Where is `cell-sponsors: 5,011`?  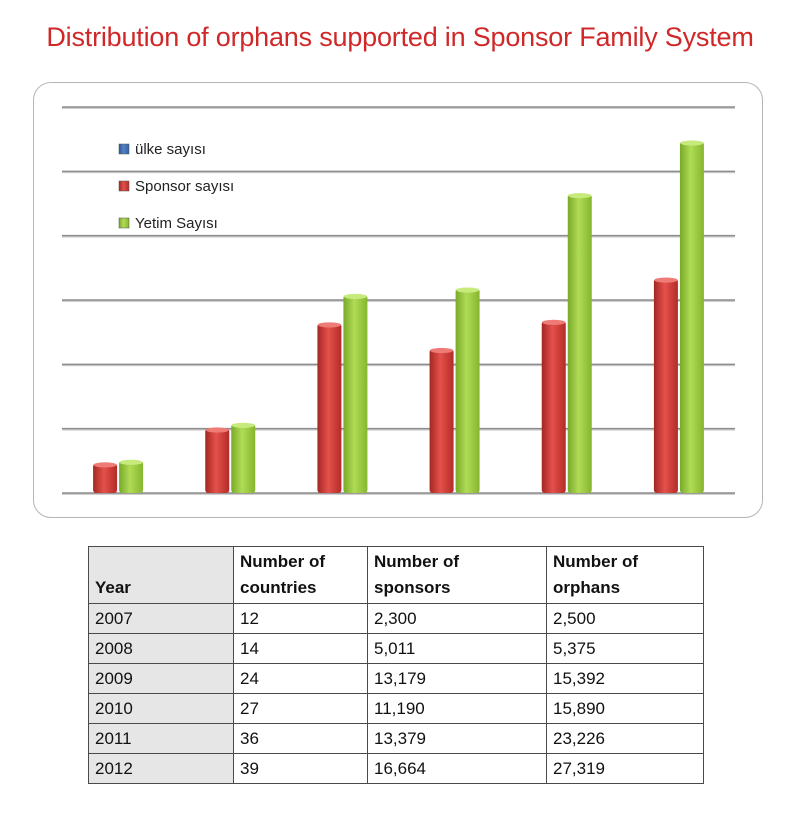
cell-sponsors: 5,011 is located at coordinates (457, 648).